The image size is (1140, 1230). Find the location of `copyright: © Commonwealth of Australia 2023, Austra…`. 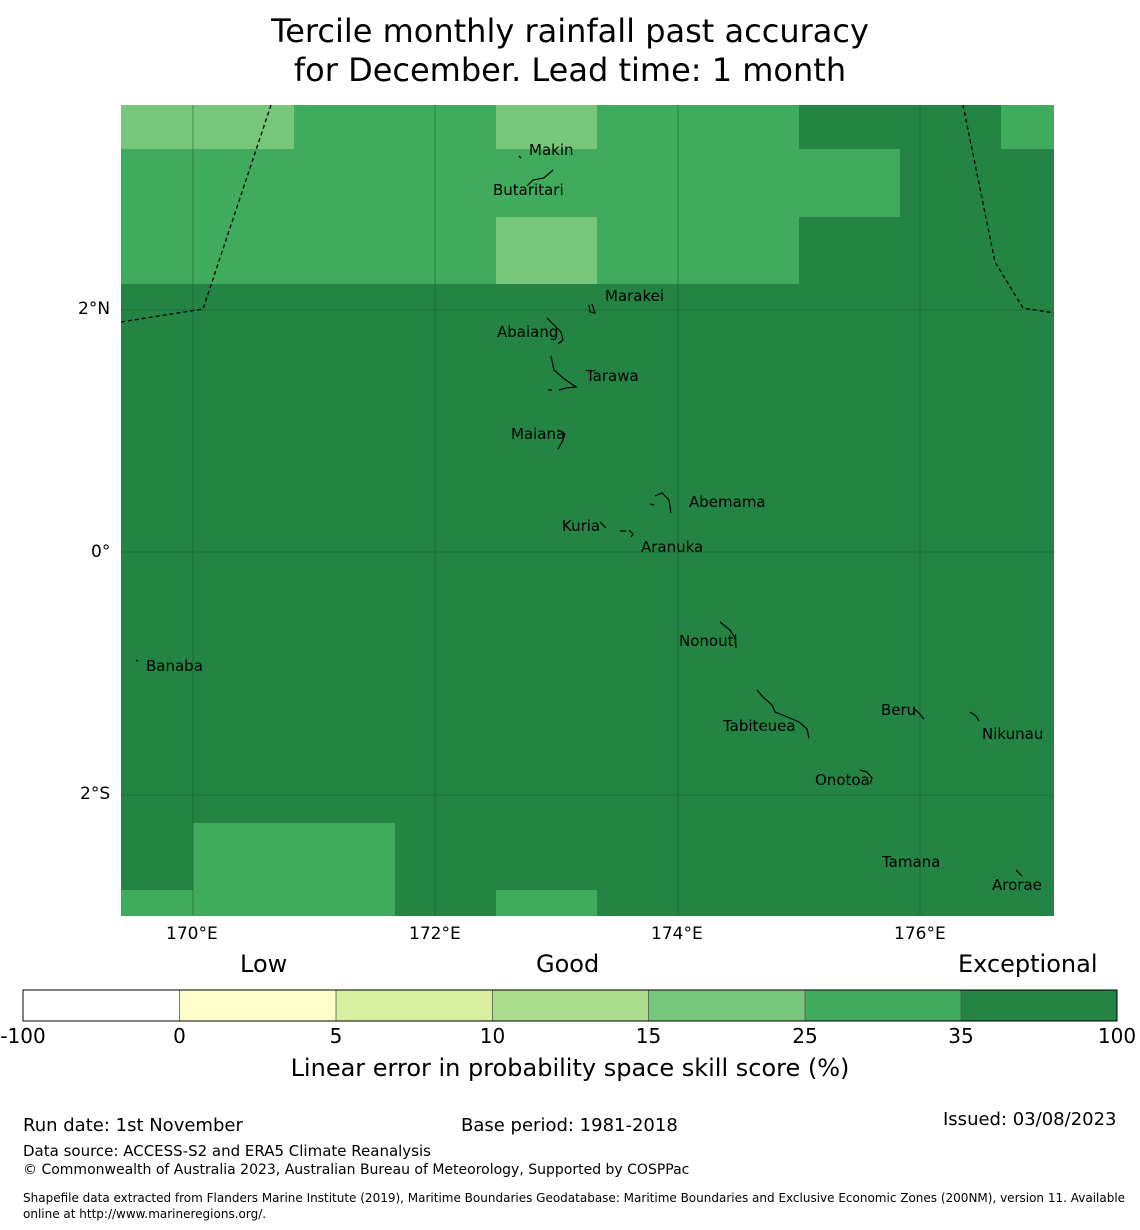

copyright: © Commonwealth of Australia 2023, Austra… is located at coordinates (356, 1170).